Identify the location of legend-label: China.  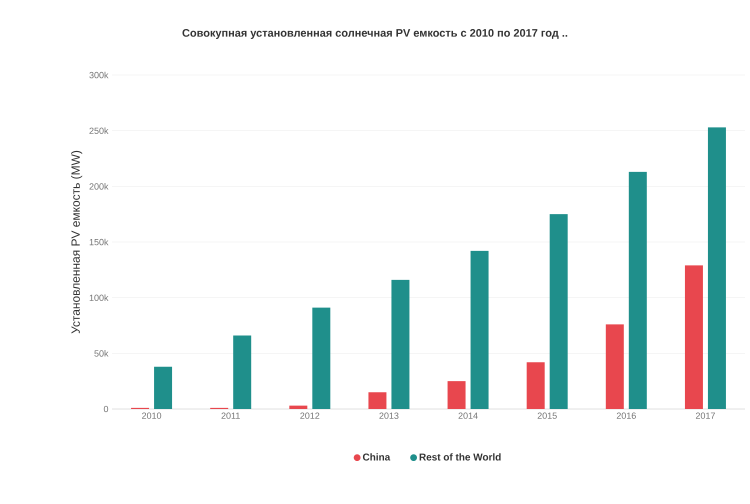
(376, 457).